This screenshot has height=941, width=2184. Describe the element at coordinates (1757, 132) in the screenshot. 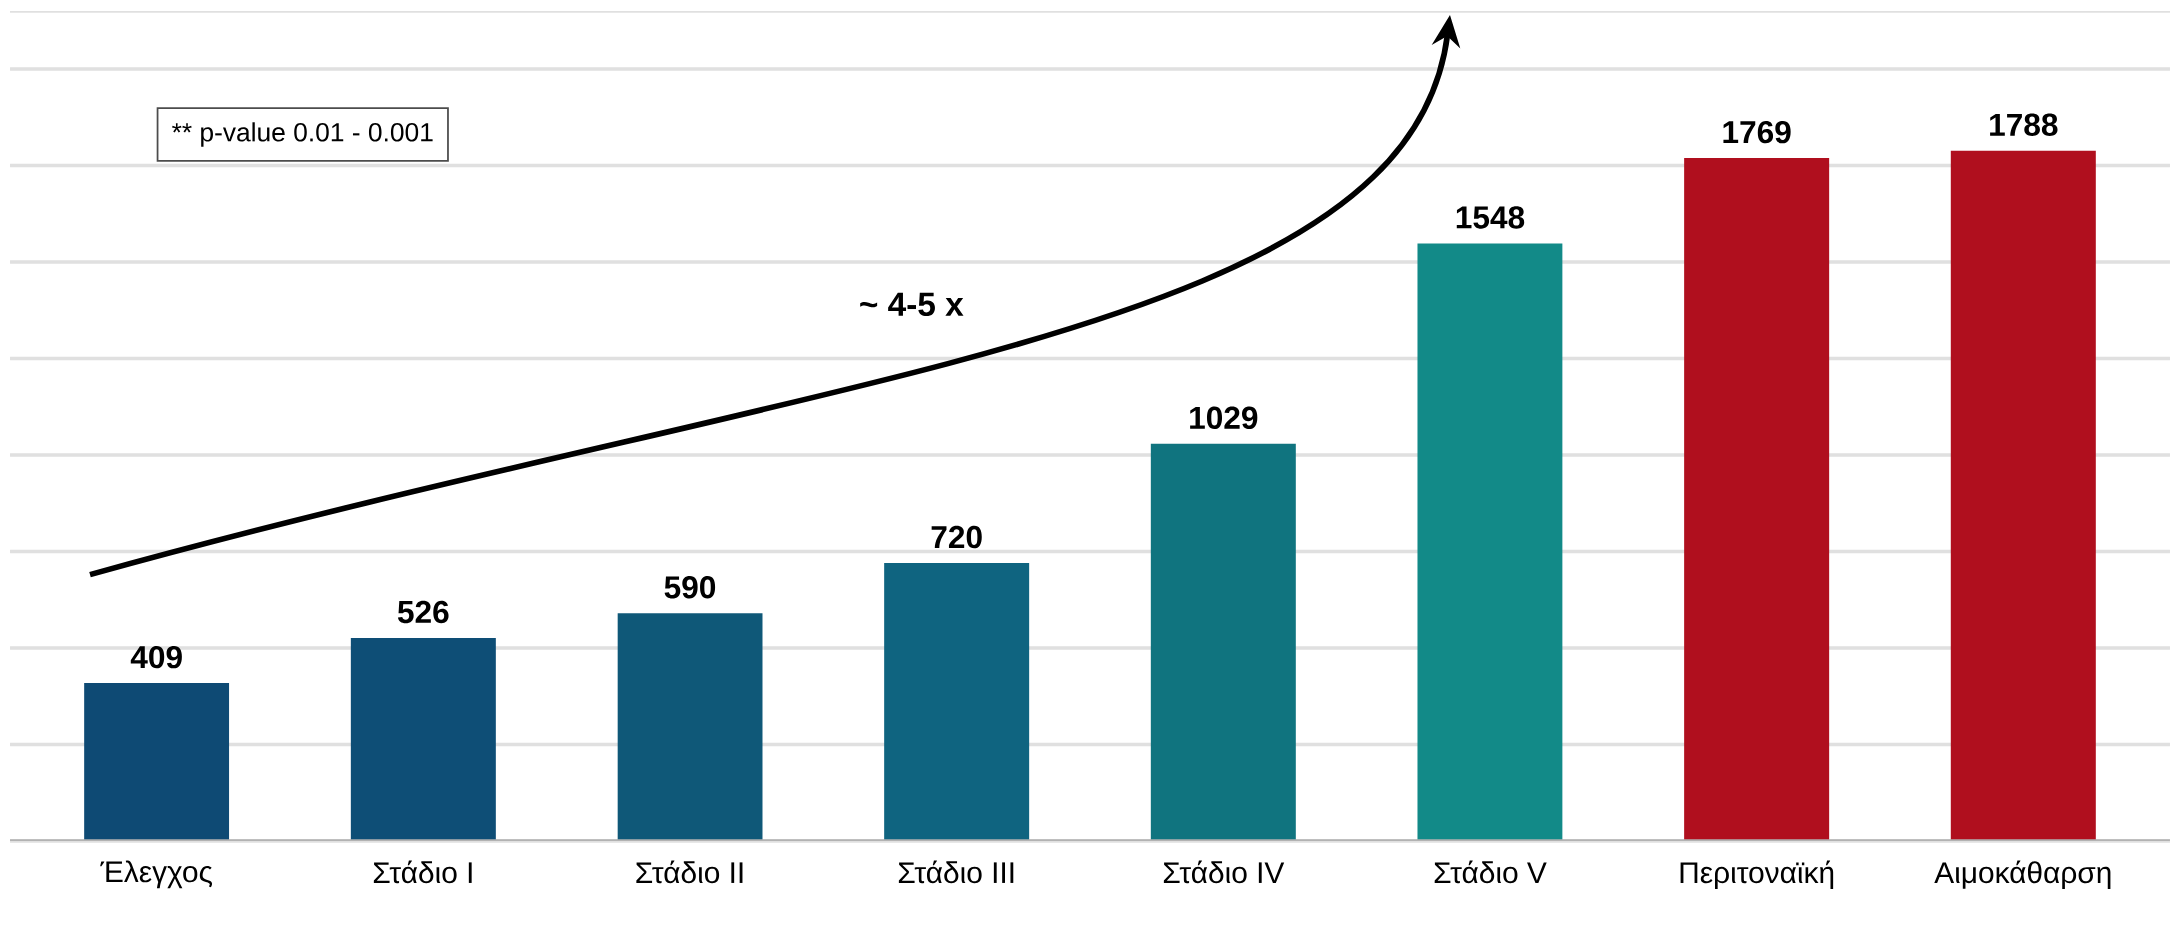

I see `data-label: 1769` at that location.